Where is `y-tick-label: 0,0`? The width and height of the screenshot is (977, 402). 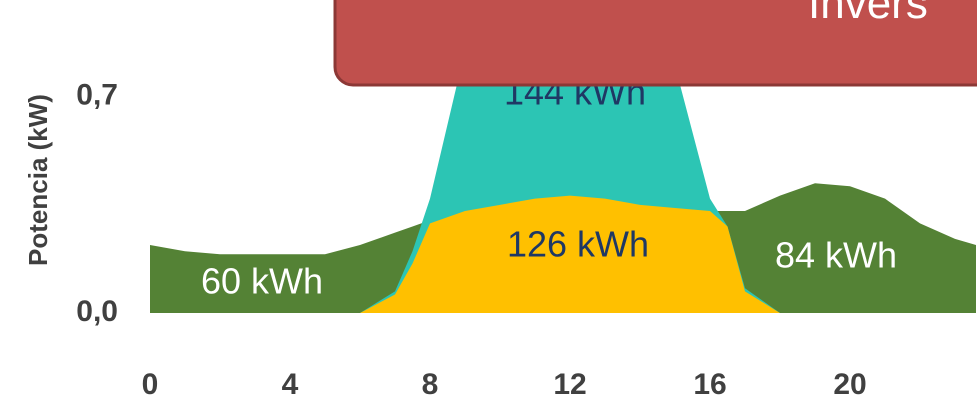 y-tick-label: 0,0 is located at coordinates (97, 311).